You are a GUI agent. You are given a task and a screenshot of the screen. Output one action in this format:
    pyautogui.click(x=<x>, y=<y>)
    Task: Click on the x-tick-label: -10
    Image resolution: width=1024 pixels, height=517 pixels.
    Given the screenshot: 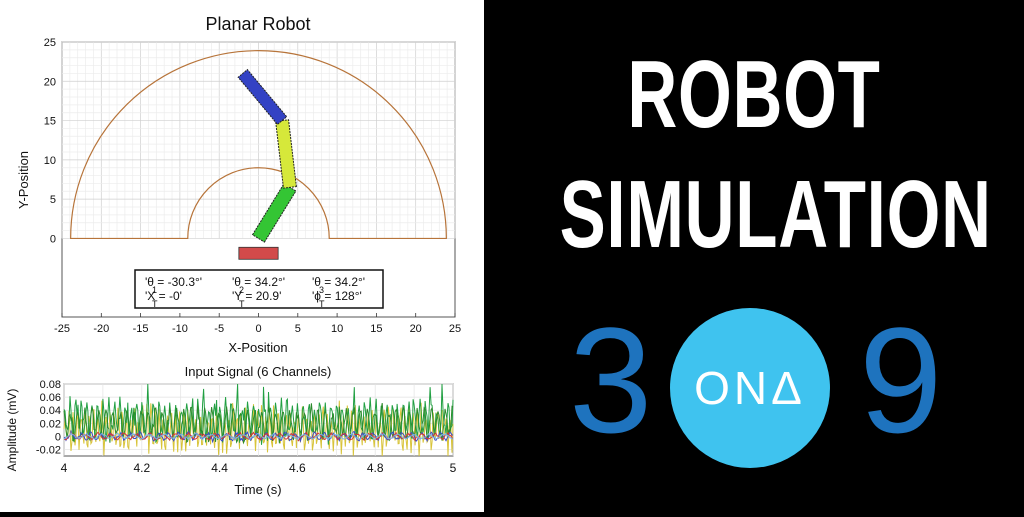 What is the action you would take?
    pyautogui.click(x=180, y=329)
    